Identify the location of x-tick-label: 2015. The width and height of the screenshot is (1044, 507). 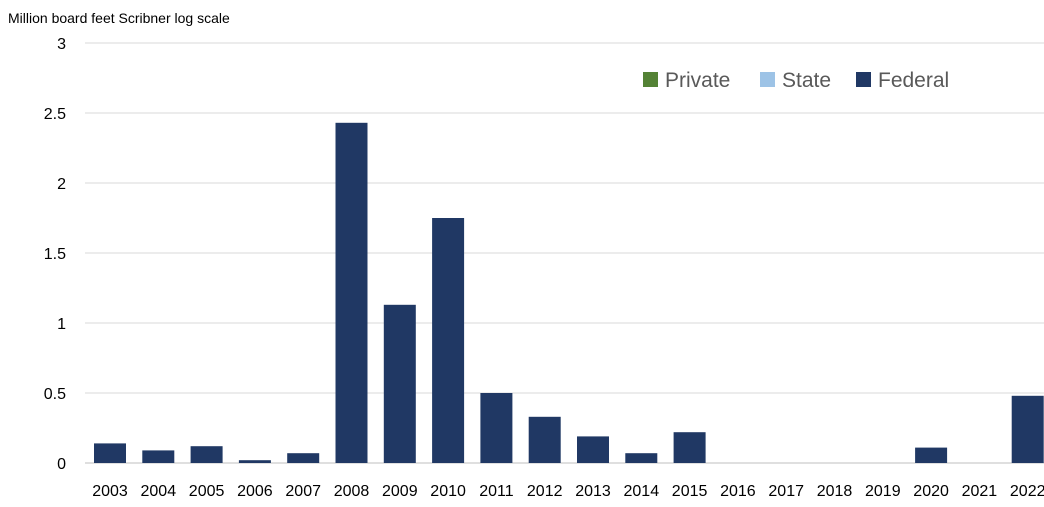
(690, 491).